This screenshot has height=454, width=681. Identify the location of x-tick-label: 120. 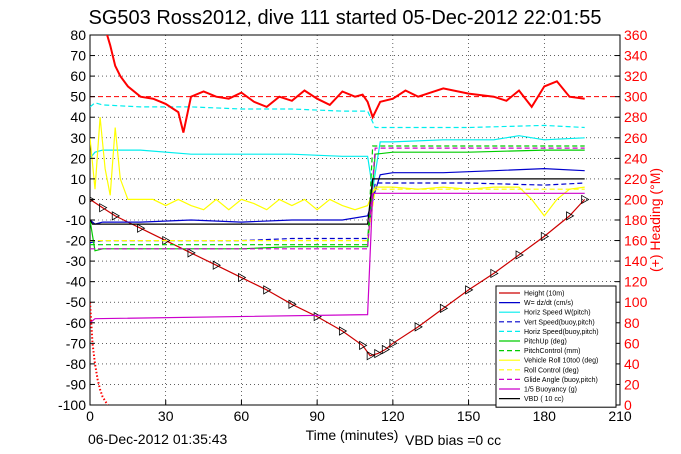
(393, 416).